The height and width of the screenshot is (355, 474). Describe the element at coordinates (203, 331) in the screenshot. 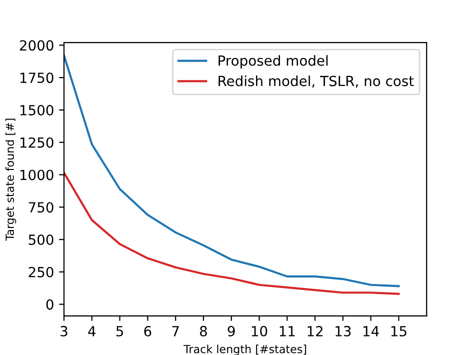

I see `x-tick-label: 8` at that location.